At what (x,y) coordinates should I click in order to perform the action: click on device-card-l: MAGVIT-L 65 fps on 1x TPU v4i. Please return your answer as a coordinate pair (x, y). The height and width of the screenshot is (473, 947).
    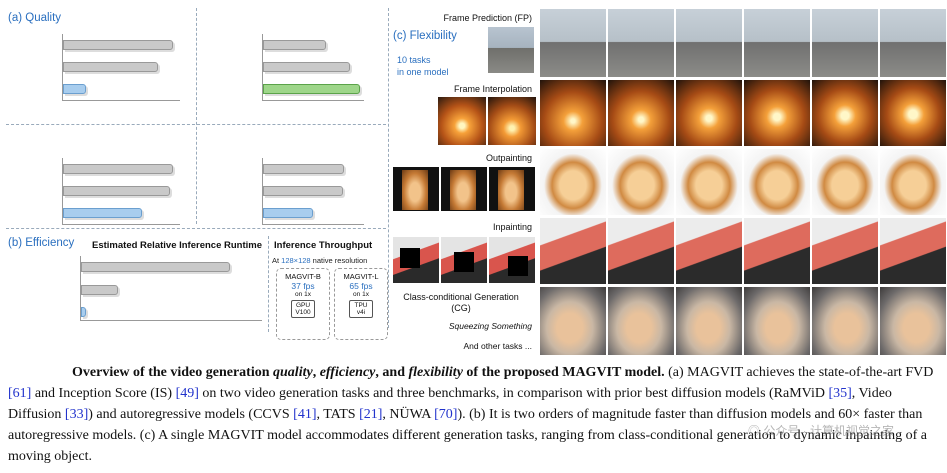
    Looking at the image, I should click on (361, 304).